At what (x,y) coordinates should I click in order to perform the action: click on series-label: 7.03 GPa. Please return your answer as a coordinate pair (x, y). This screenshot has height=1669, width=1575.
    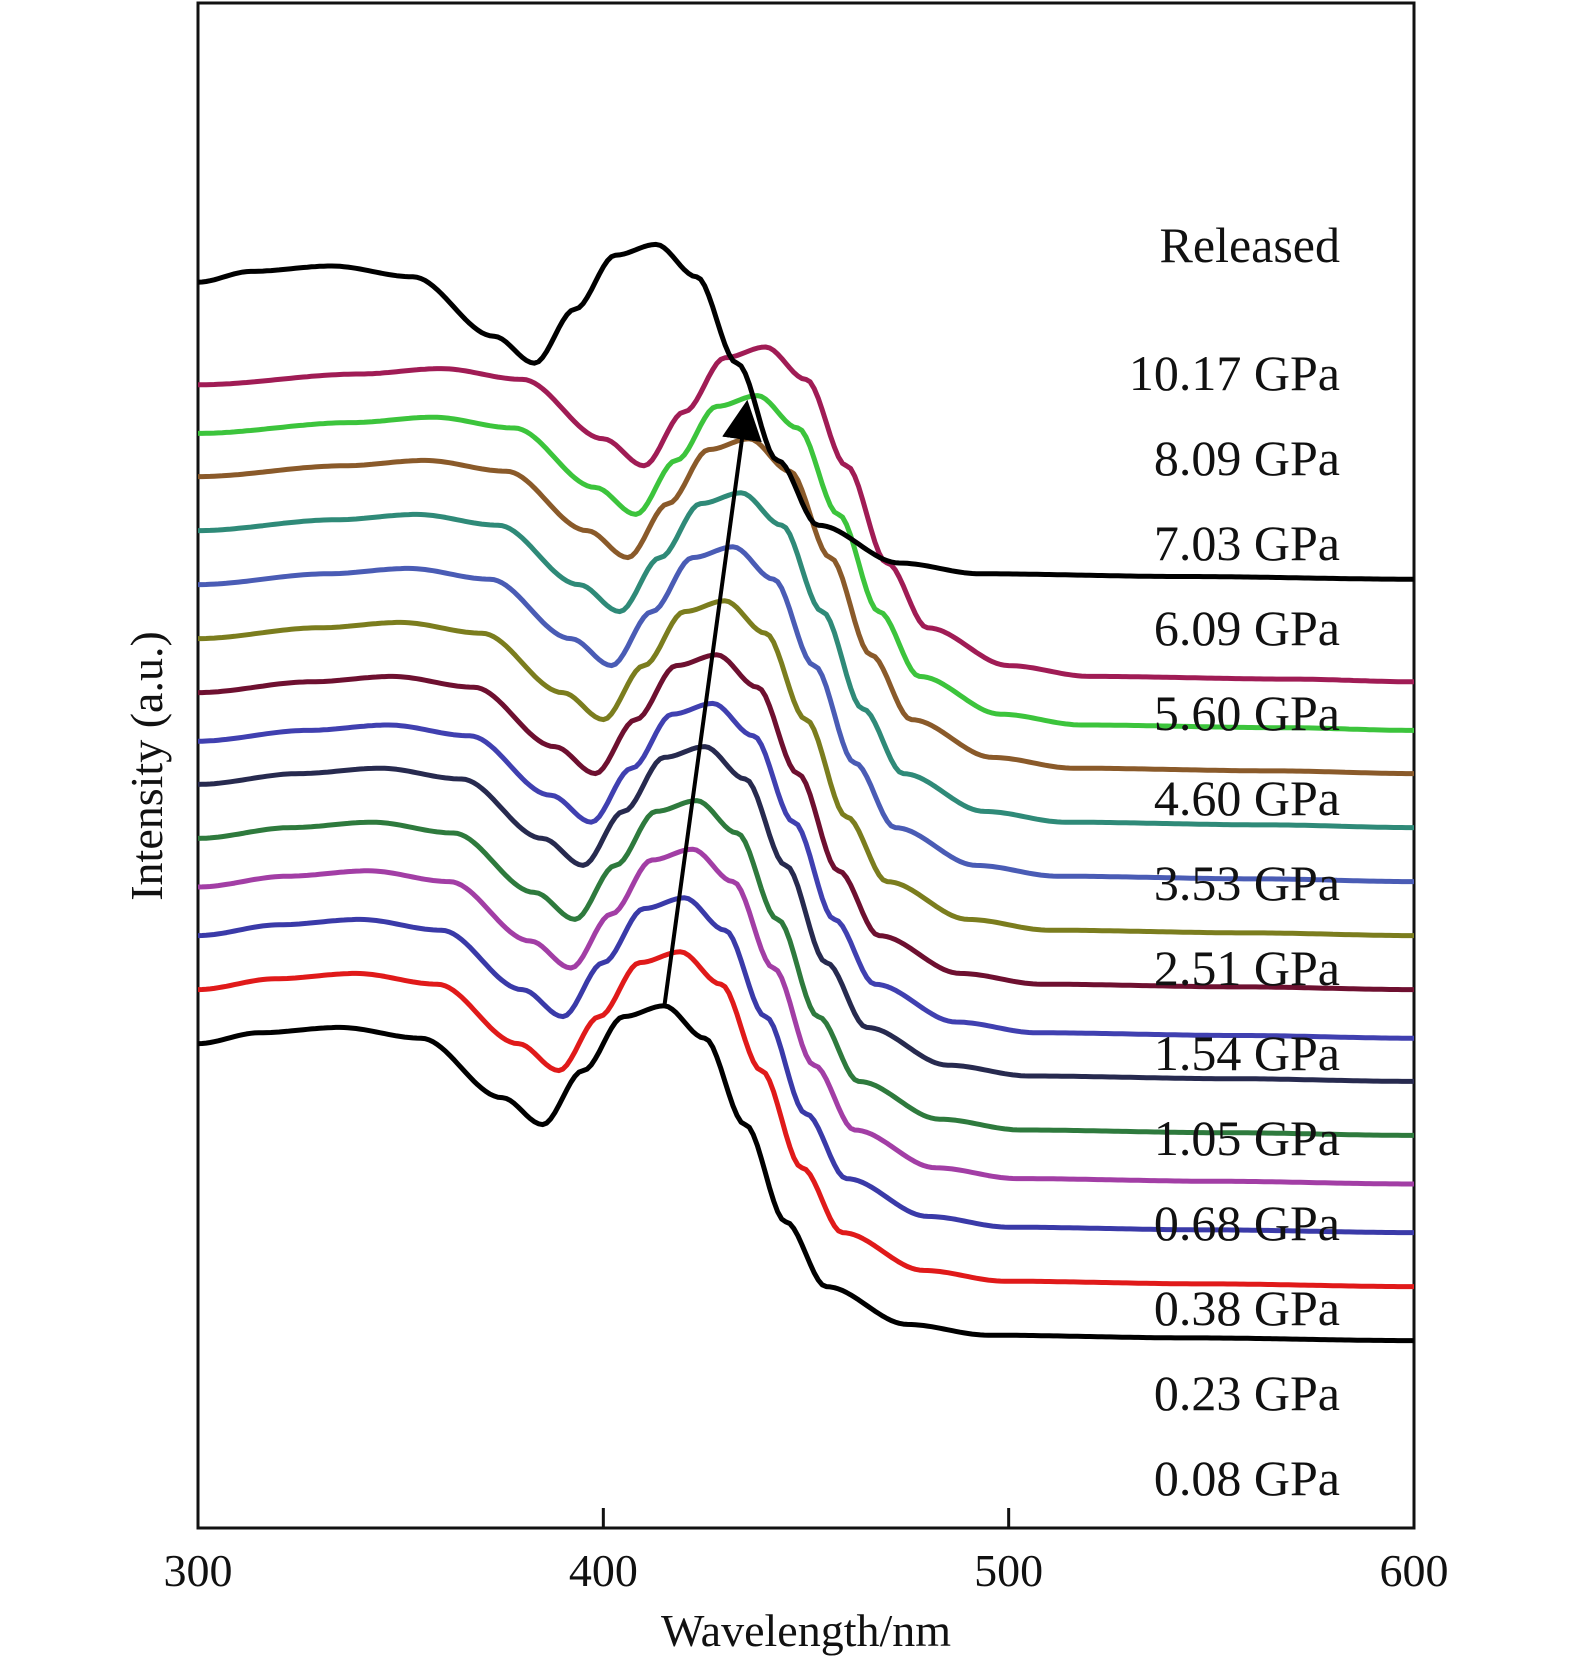
    Looking at the image, I should click on (1247, 543).